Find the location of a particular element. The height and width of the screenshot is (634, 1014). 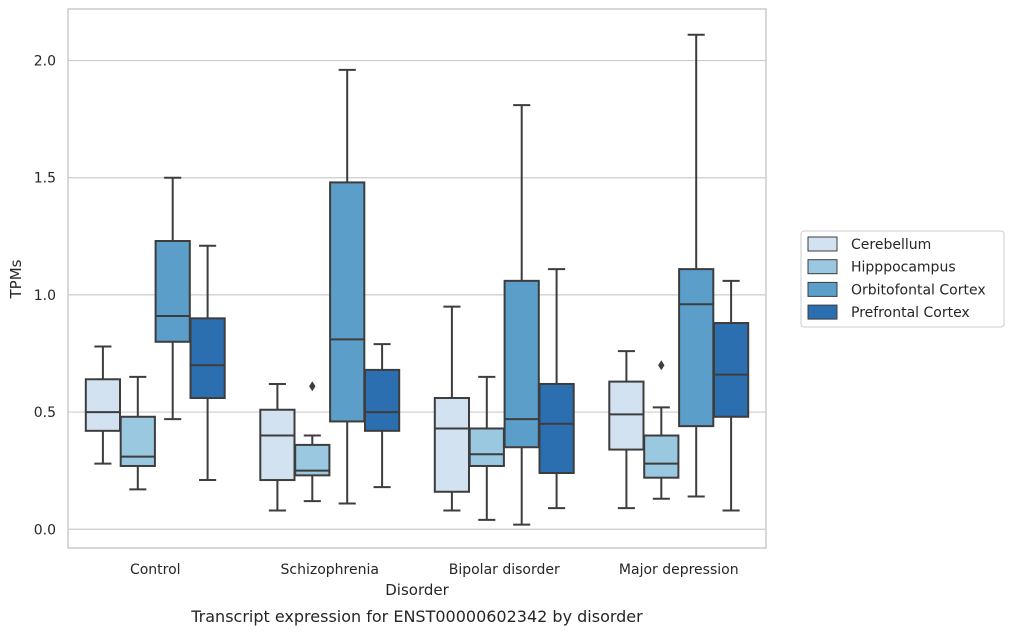

y-tick-label: 1.0 is located at coordinates (45, 296).